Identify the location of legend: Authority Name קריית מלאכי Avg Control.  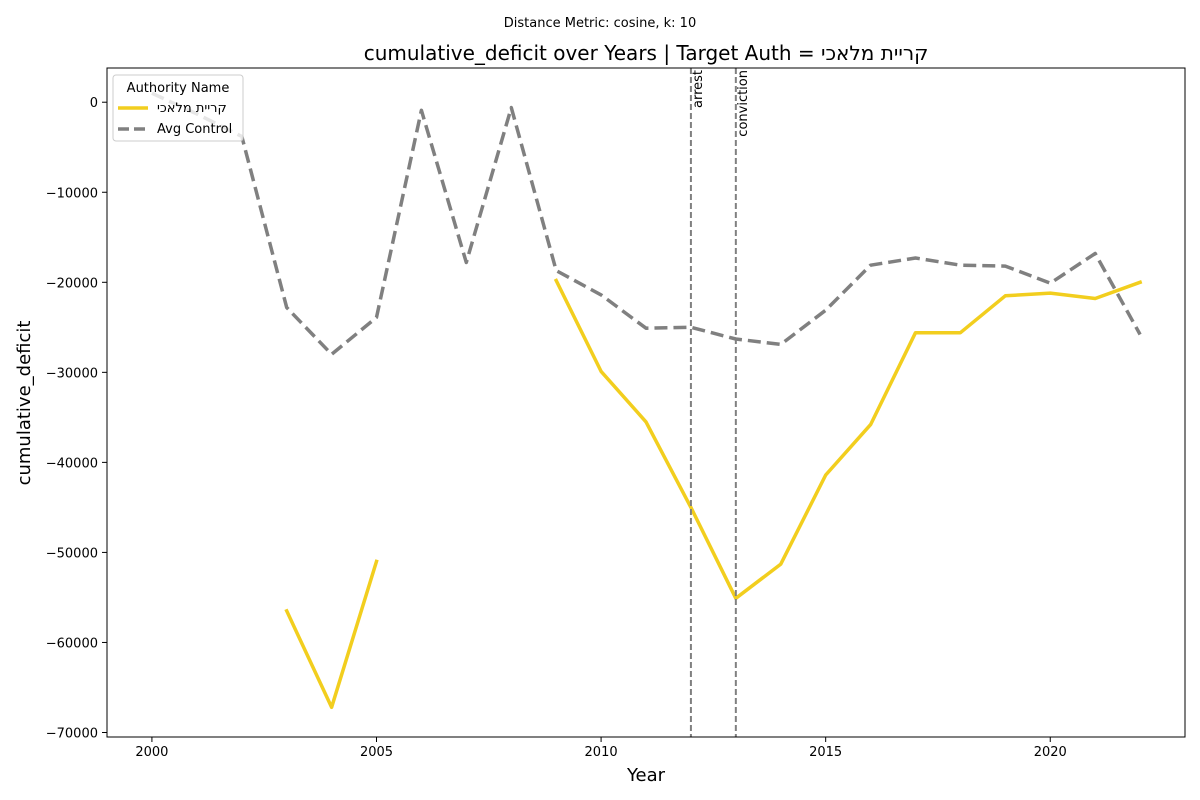
(178, 108).